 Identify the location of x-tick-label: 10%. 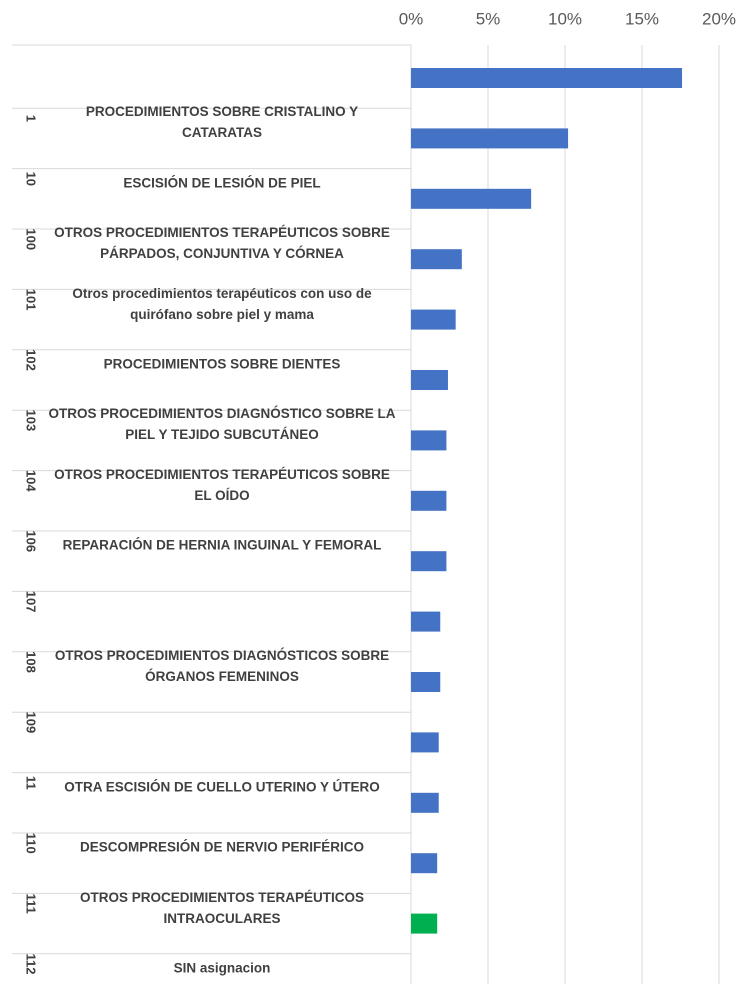
(565, 18).